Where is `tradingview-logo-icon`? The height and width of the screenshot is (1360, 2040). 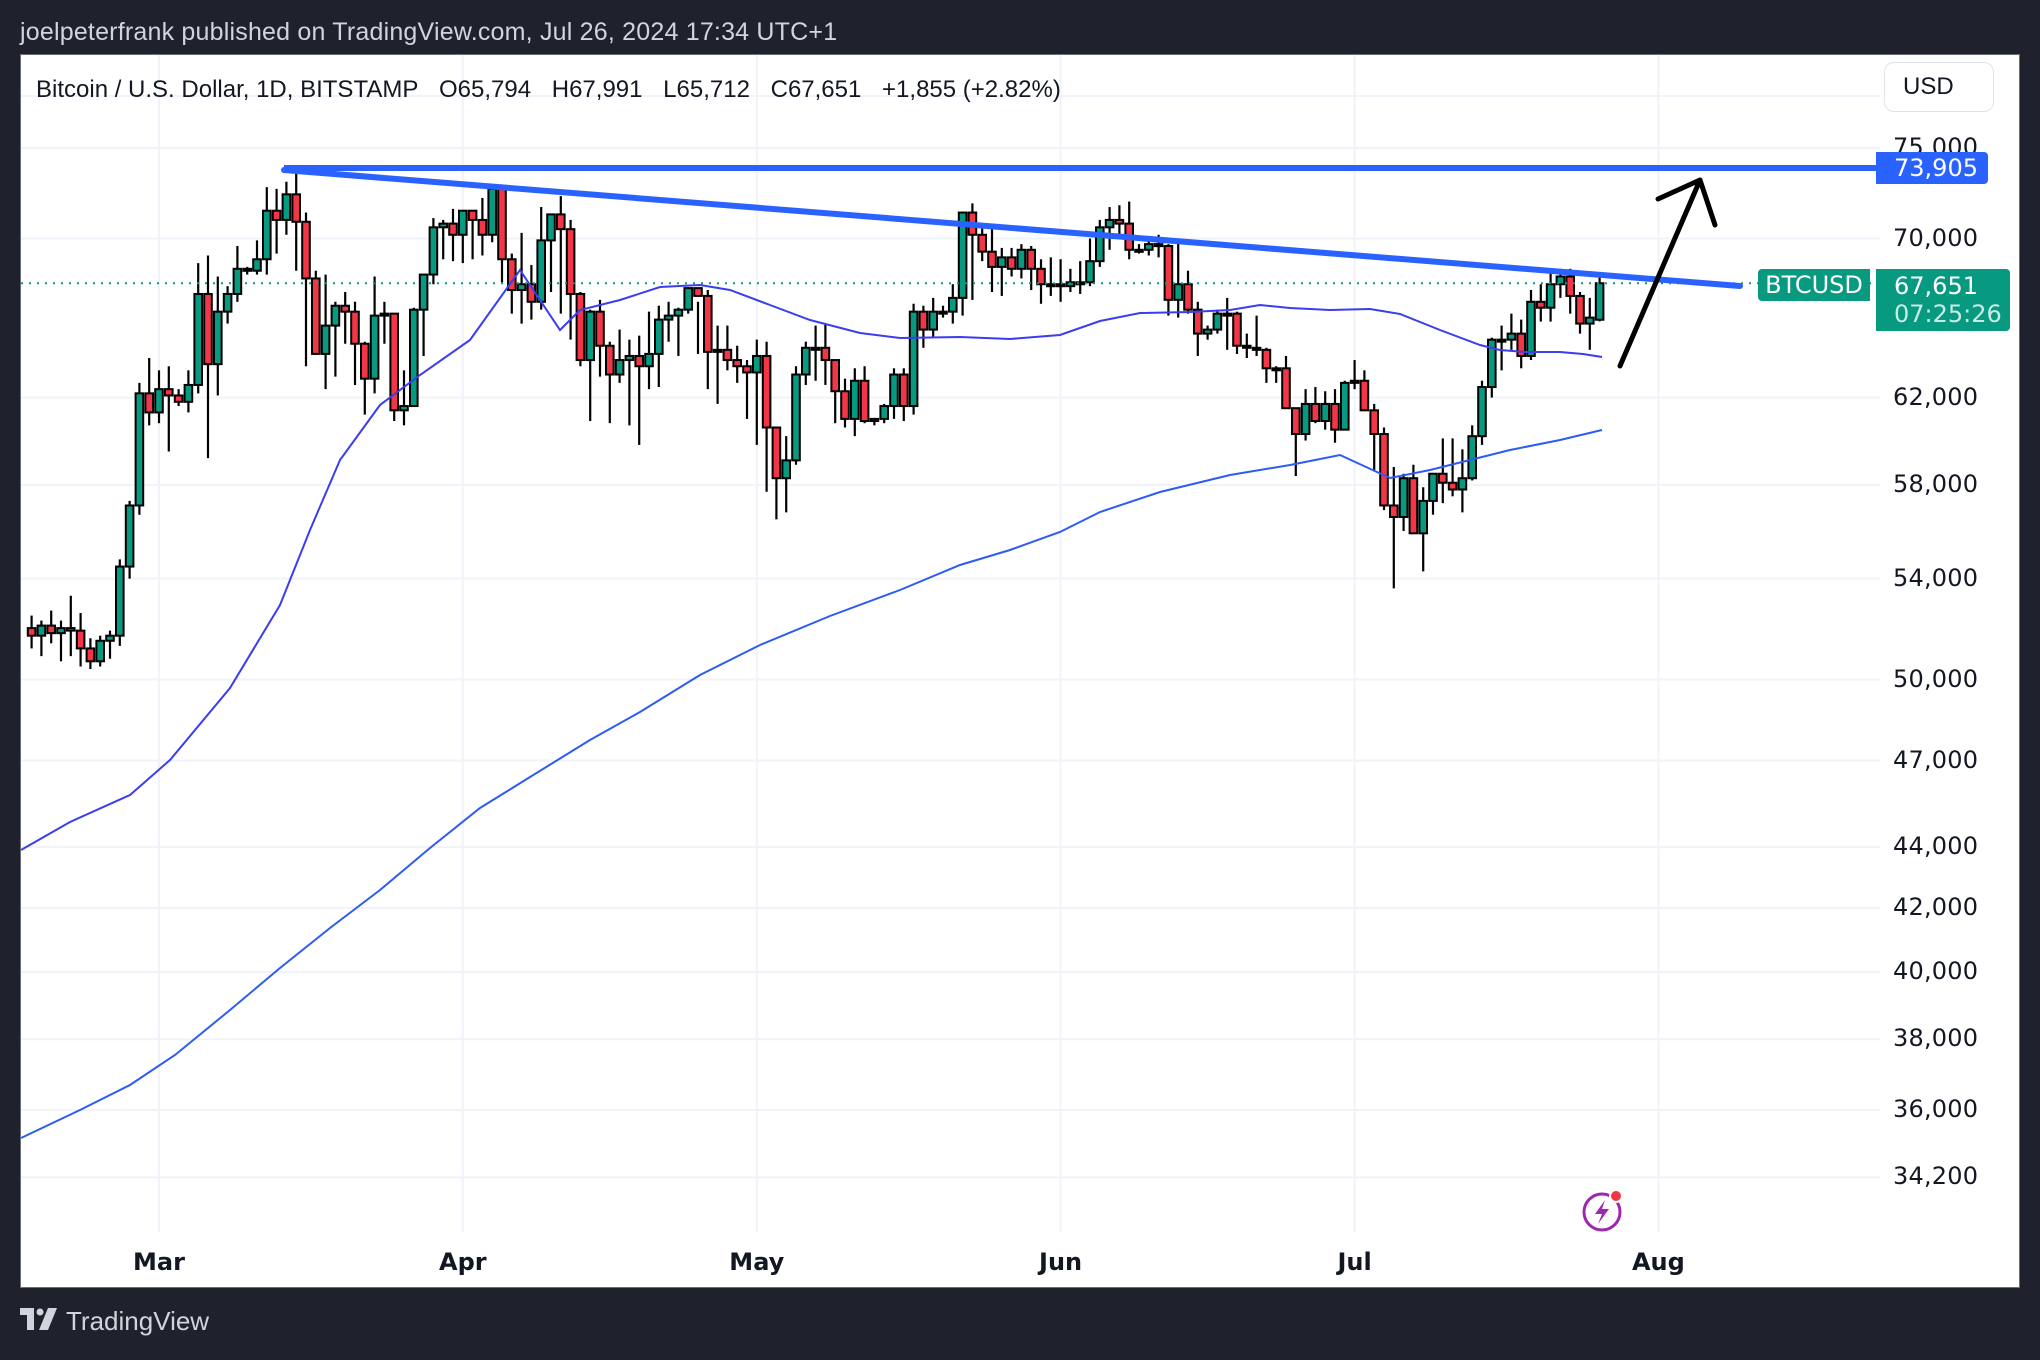 tradingview-logo-icon is located at coordinates (39, 1321).